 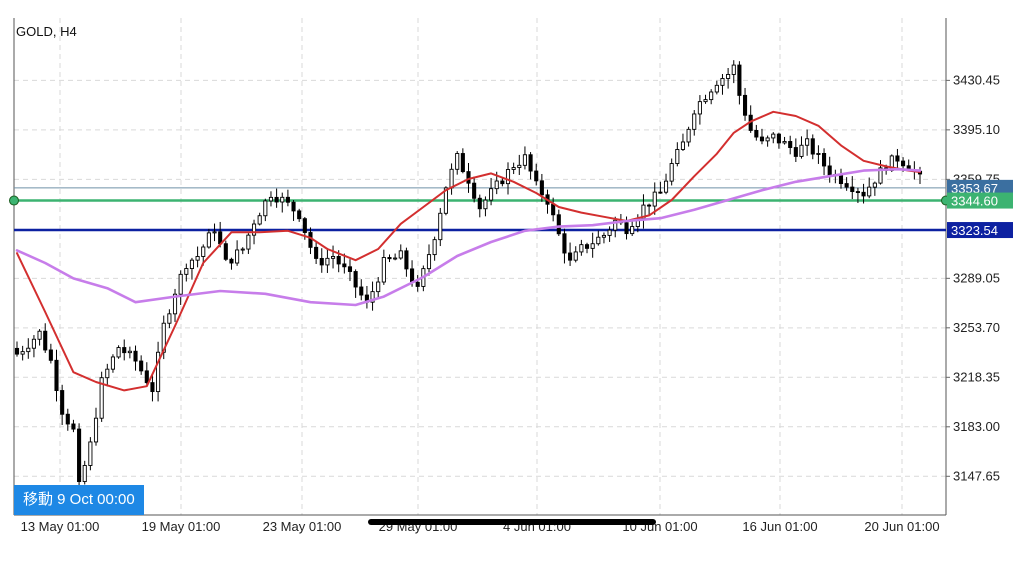 What do you see at coordinates (79, 500) in the screenshot?
I see `move-date-badge: 移動 9 Oct 00:00` at bounding box center [79, 500].